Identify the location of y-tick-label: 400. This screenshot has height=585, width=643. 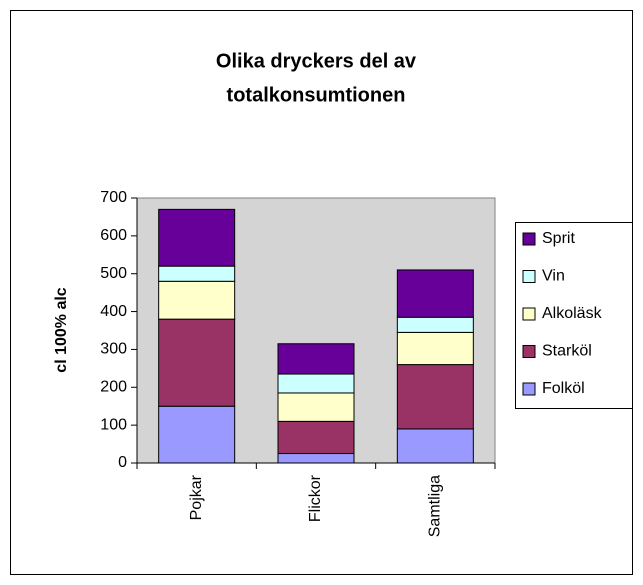
(113, 311).